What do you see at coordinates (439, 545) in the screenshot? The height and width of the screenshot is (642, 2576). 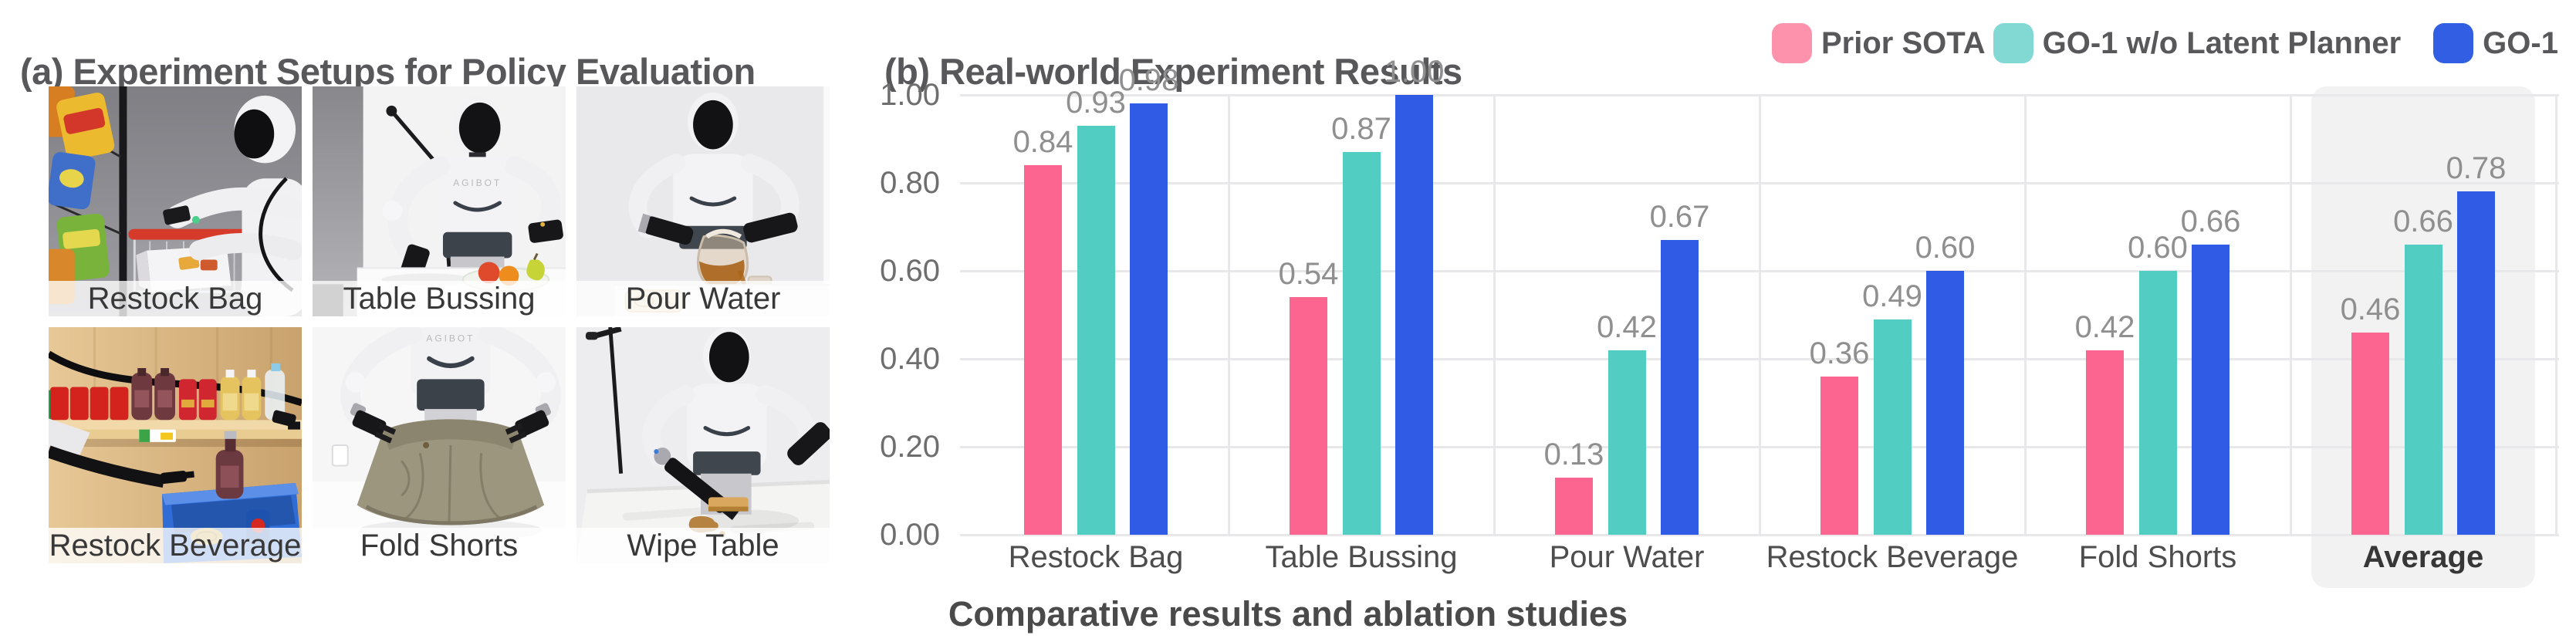 I see `setup-label-fold-shorts: Fold Shorts` at bounding box center [439, 545].